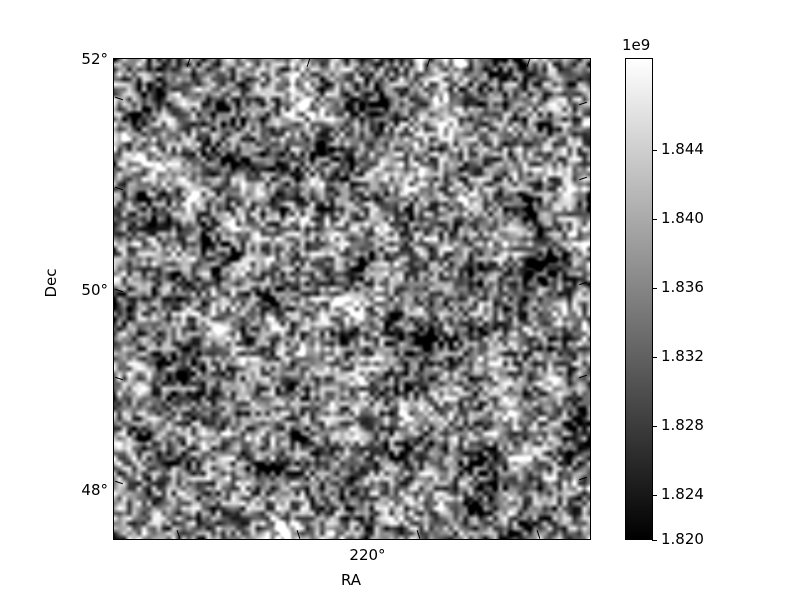 Image resolution: width=800 pixels, height=600 pixels. I want to click on x-tick-label-220: 220°, so click(367, 555).